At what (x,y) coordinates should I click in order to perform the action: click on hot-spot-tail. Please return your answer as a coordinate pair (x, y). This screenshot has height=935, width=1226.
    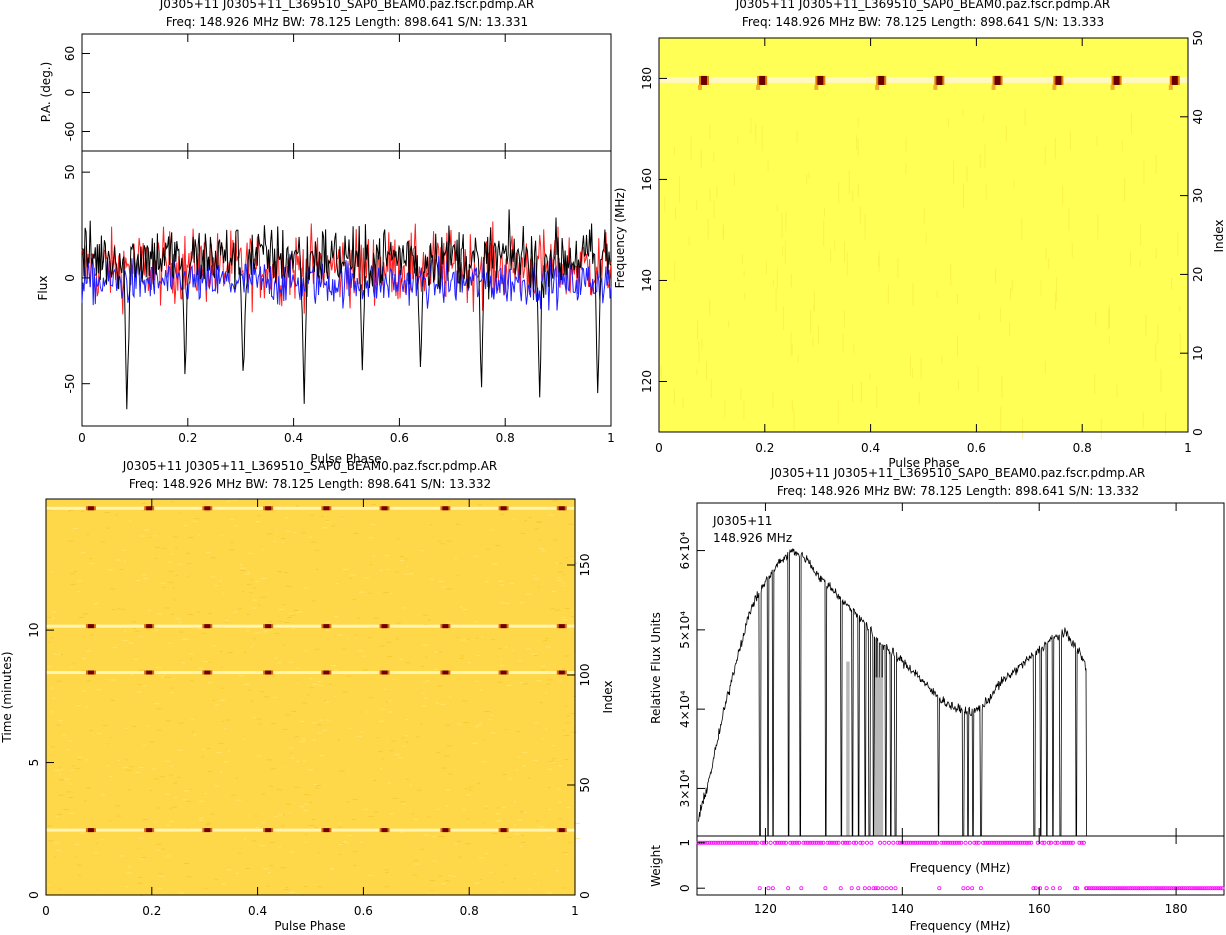
    Looking at the image, I should click on (816, 87).